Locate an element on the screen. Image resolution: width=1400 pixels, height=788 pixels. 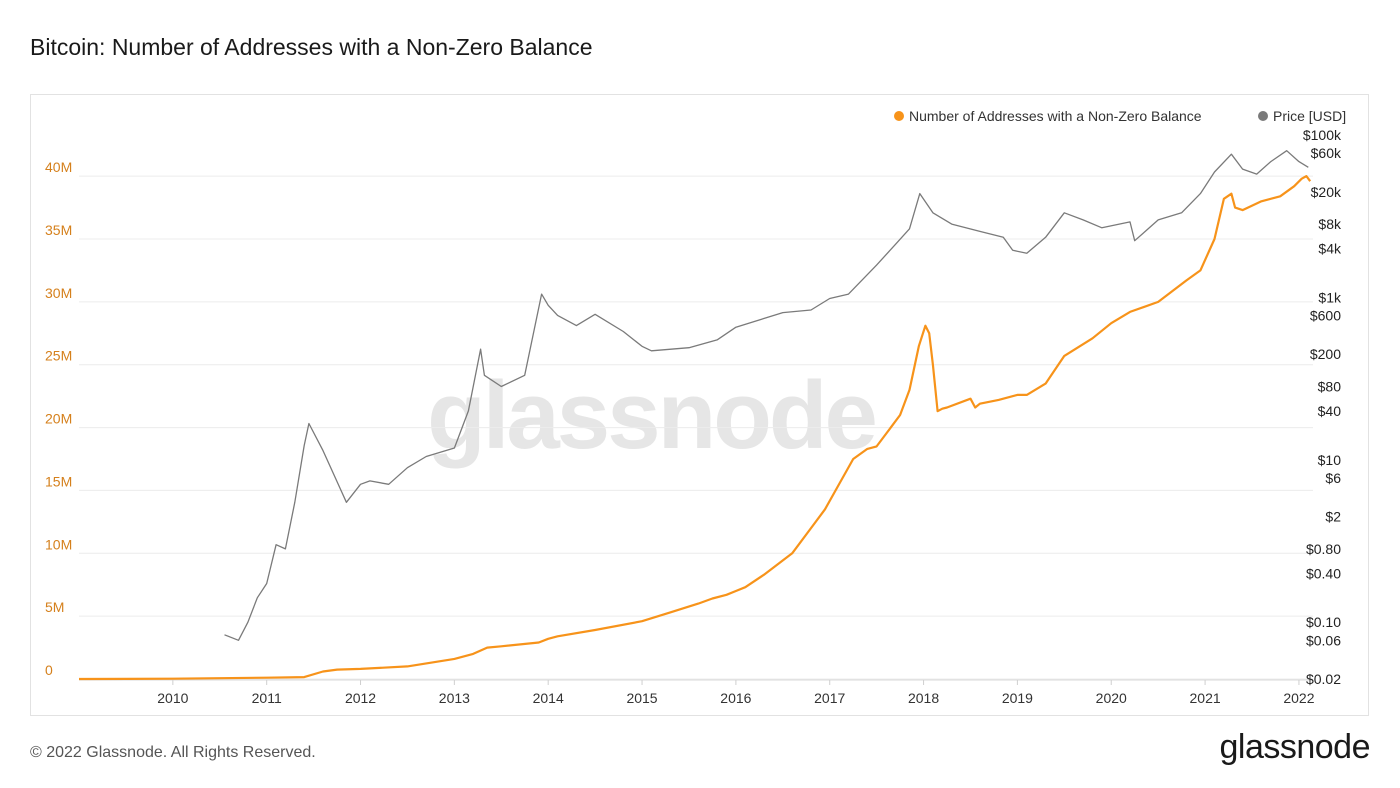
x-tick-label: 2019 is located at coordinates (1017, 698).